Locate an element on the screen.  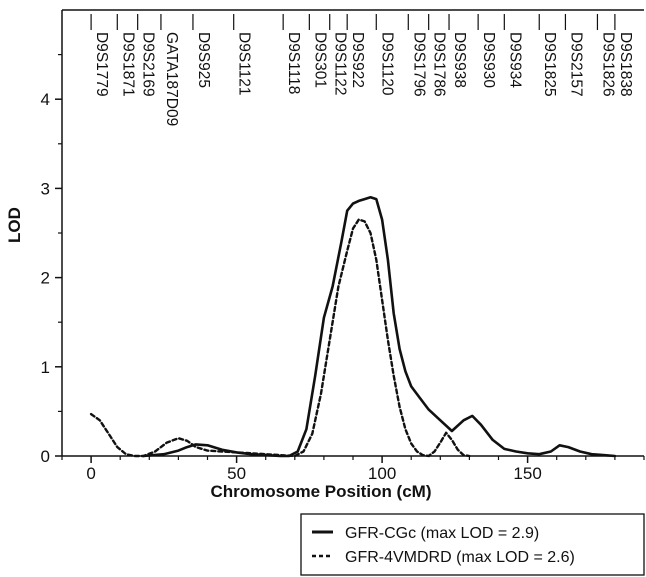
legend-box is located at coordinates (472, 544).